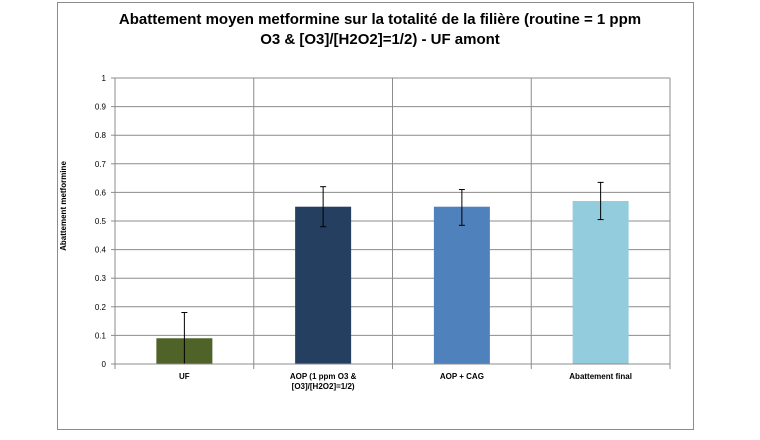 The height and width of the screenshot is (440, 760). What do you see at coordinates (101, 307) in the screenshot?
I see `y-tick-label: 0.2` at bounding box center [101, 307].